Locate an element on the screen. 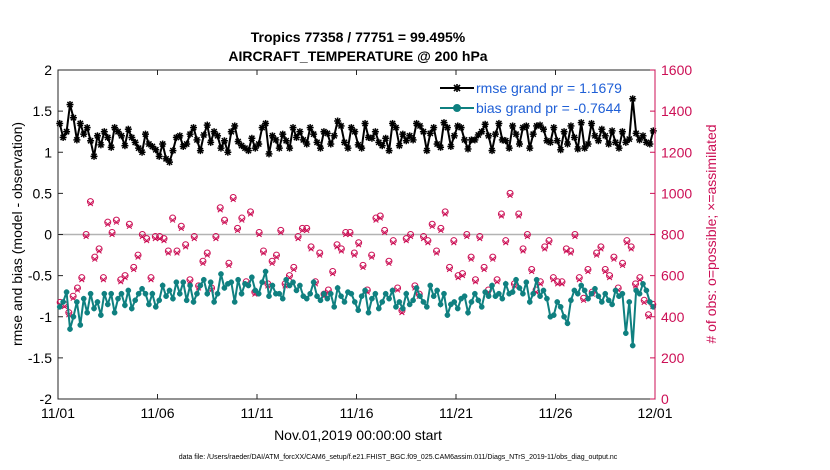  x-tick-label: 11/11 is located at coordinates (257, 413).